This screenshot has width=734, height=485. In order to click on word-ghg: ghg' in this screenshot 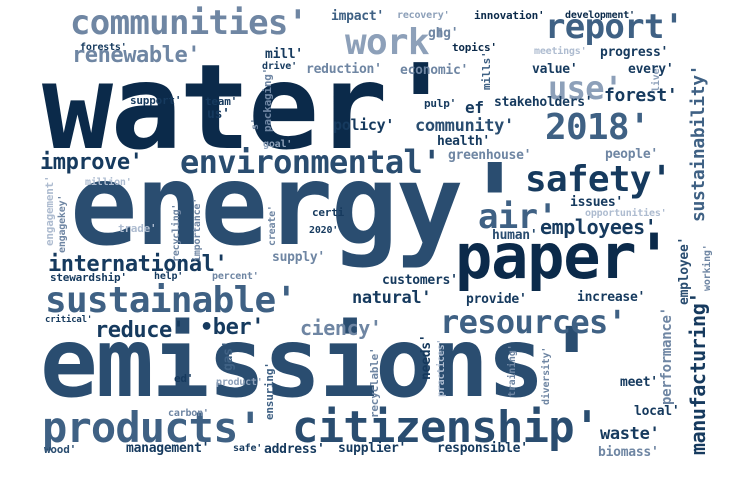, I will do `click(443, 33)`.